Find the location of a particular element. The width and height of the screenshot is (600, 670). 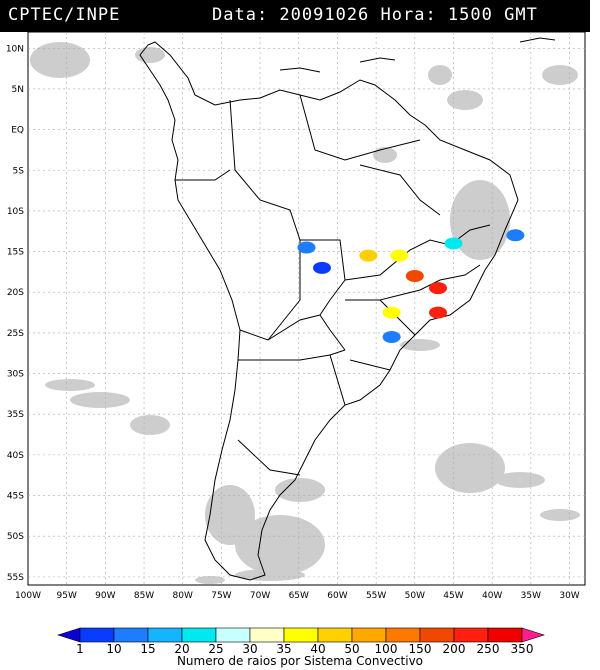

longitude-label: 95W is located at coordinates (67, 596).